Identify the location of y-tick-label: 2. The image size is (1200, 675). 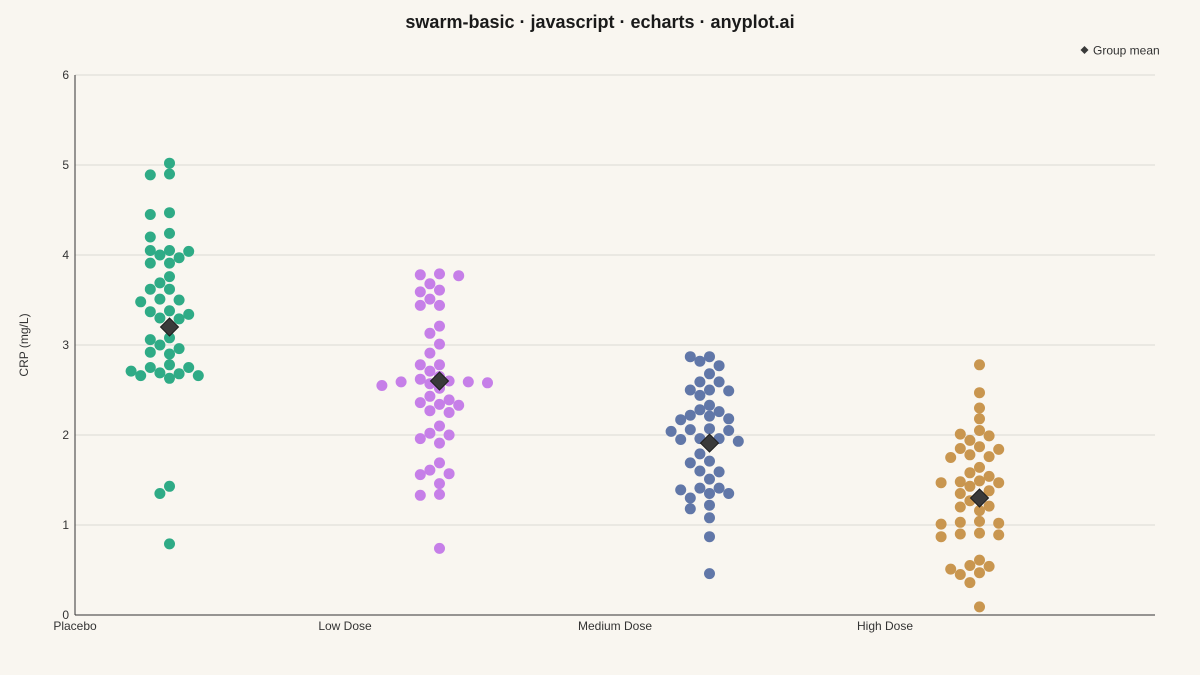
(65, 435).